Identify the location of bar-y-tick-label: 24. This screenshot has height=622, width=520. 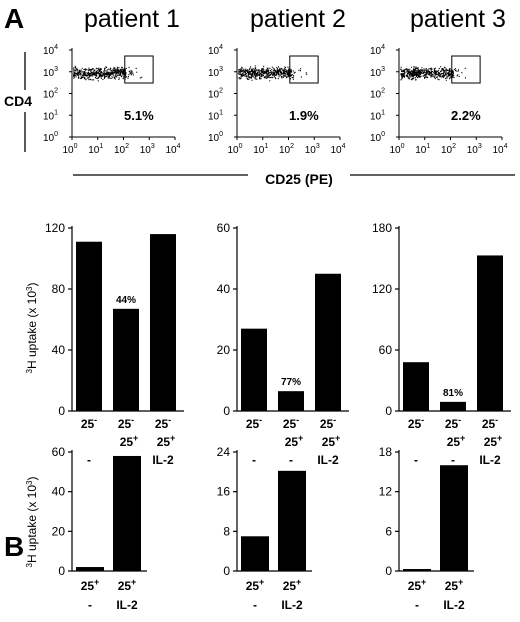
(224, 452).